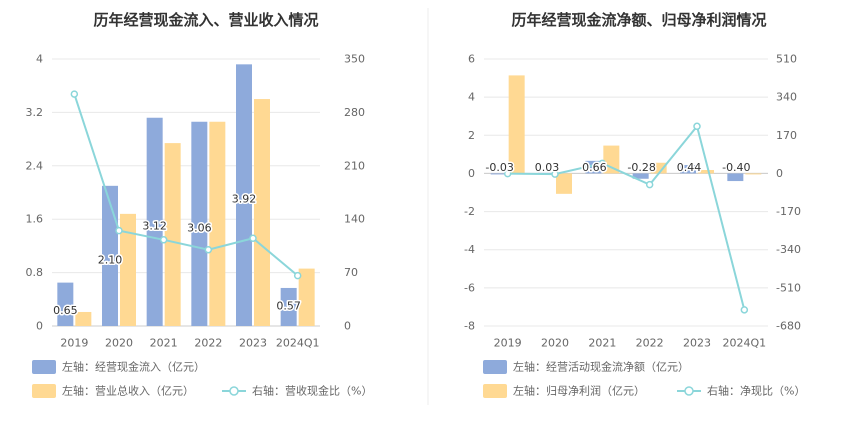 This screenshot has width=850, height=441. I want to click on chart1-line-series, so click(186, 185).